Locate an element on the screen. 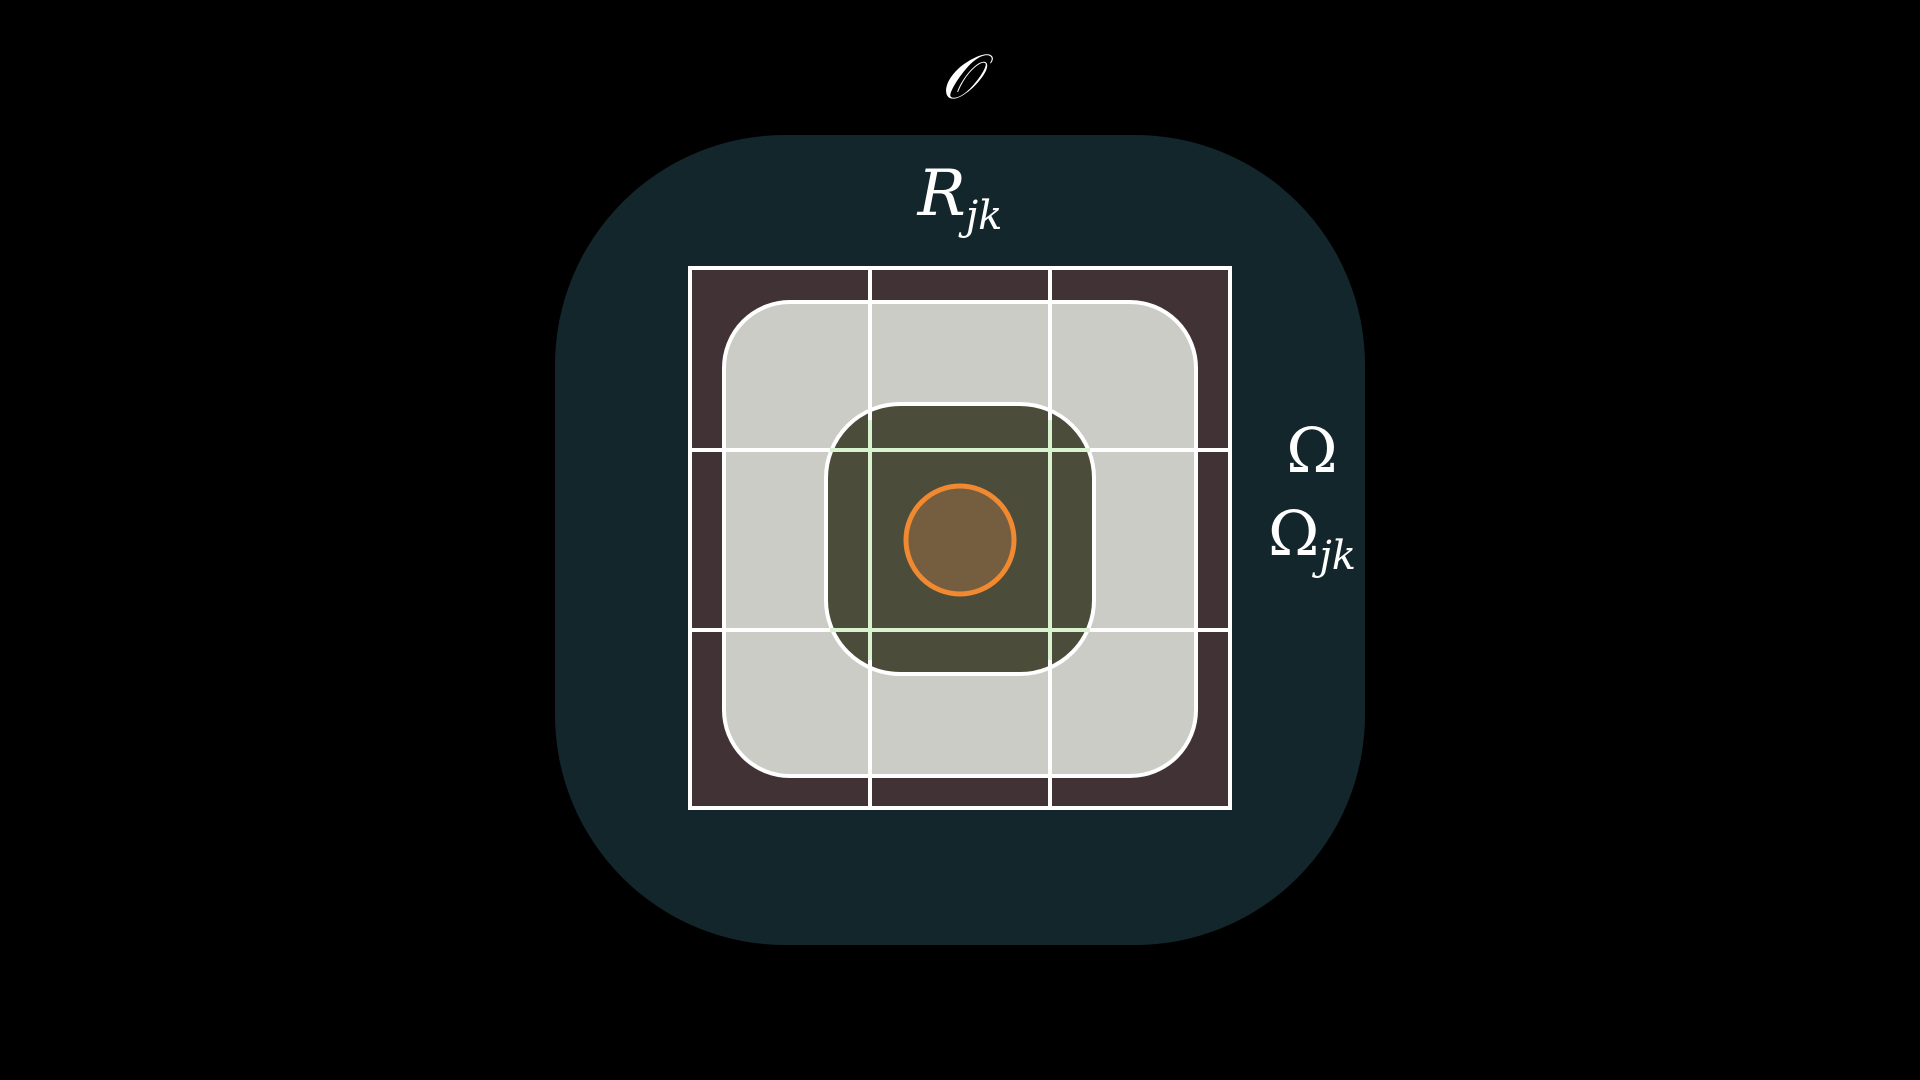  center-point is located at coordinates (960, 540).